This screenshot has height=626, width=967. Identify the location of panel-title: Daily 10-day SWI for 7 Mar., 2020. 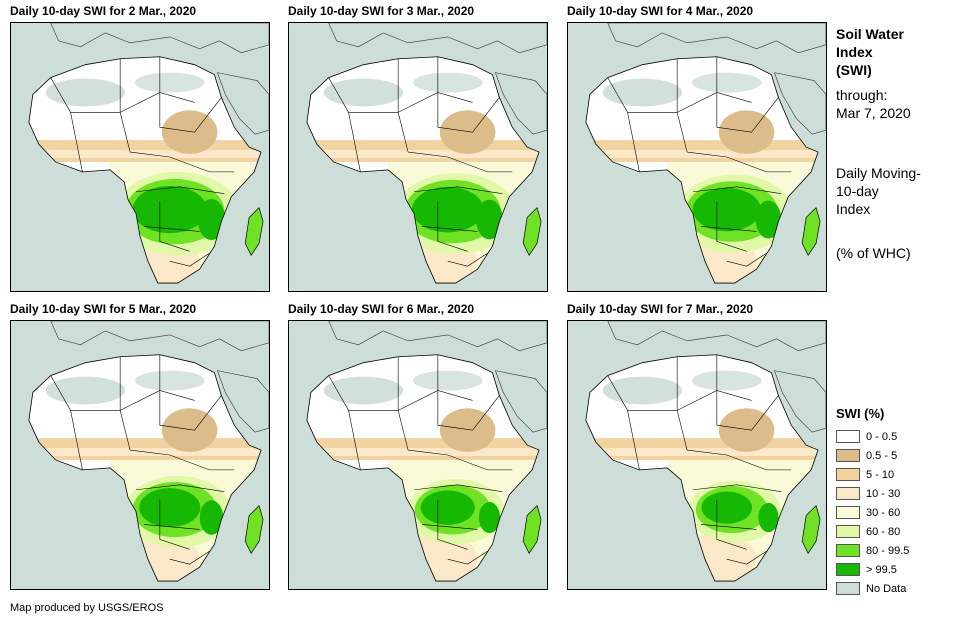
(660, 309).